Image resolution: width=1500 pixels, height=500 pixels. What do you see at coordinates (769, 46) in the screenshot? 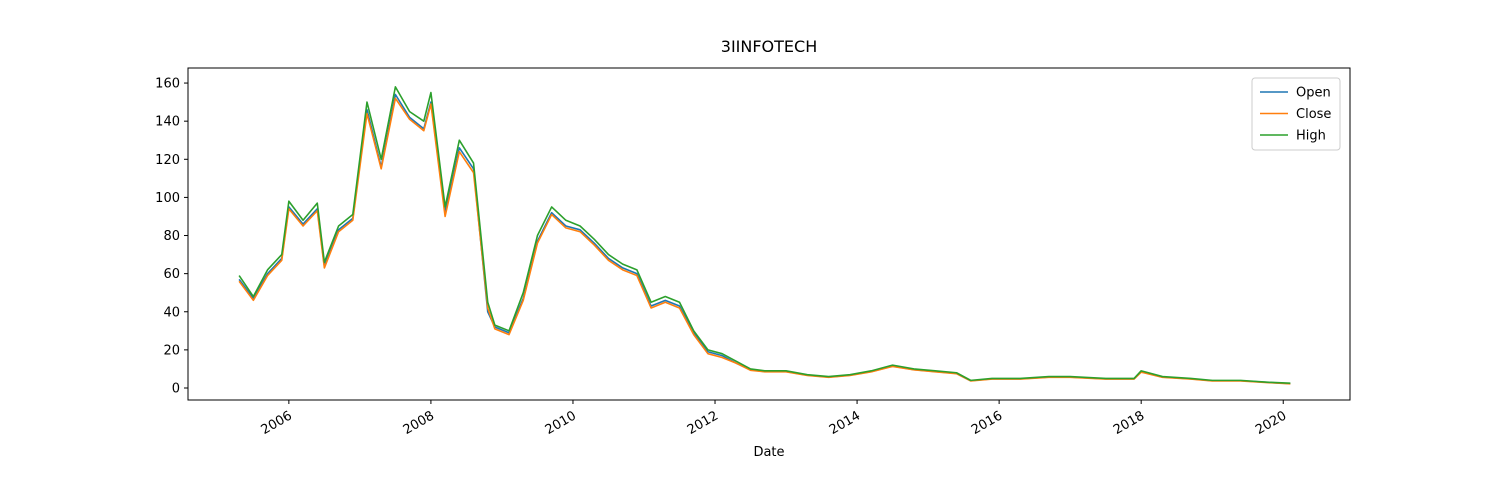
I see `chart-title: 3IINFOTECH` at bounding box center [769, 46].